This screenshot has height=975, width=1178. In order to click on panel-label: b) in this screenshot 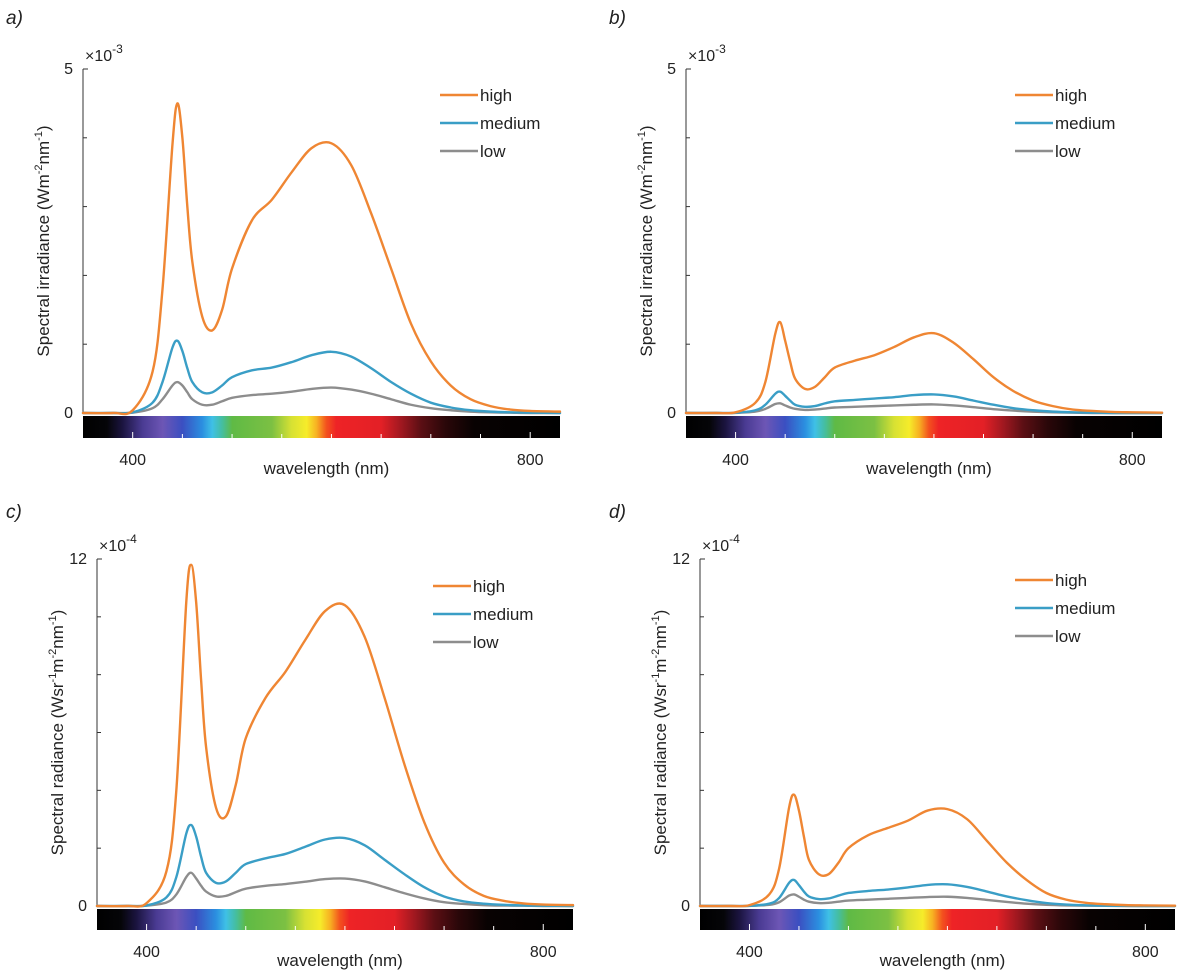, I will do `click(617, 18)`.